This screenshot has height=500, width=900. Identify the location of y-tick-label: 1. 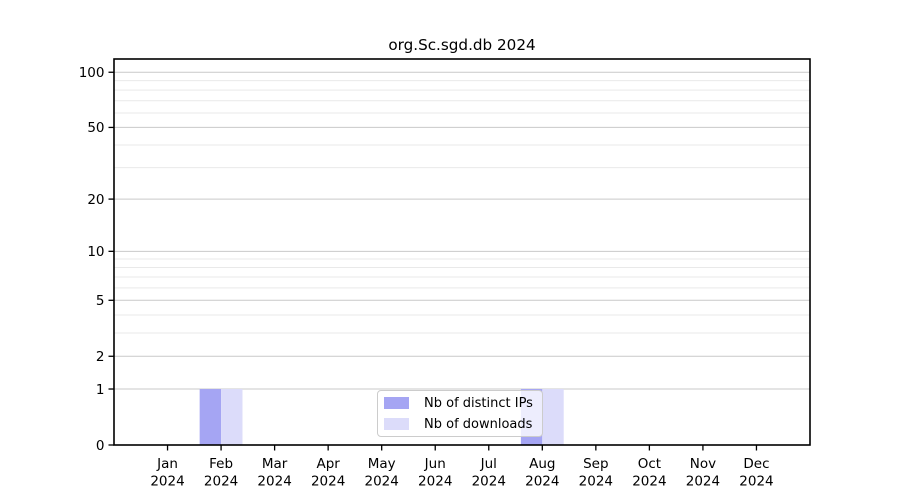
(100, 390).